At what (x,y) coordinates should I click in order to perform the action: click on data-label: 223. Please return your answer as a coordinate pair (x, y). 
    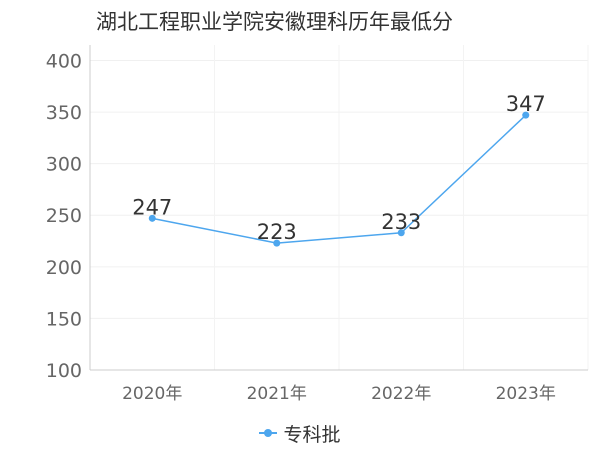
    Looking at the image, I should click on (277, 232).